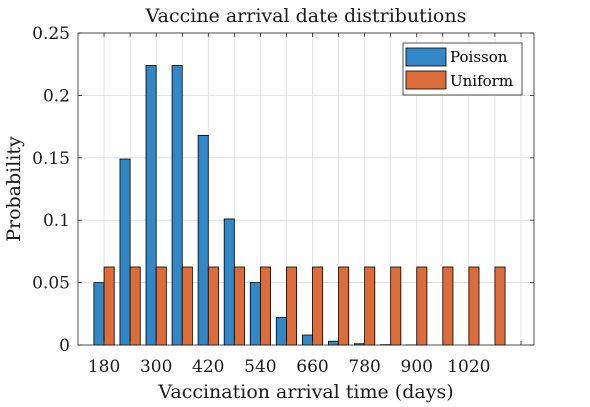 This screenshot has width=590, height=407. Describe the element at coordinates (364, 367) in the screenshot. I see `x-tick-label: 780` at that location.